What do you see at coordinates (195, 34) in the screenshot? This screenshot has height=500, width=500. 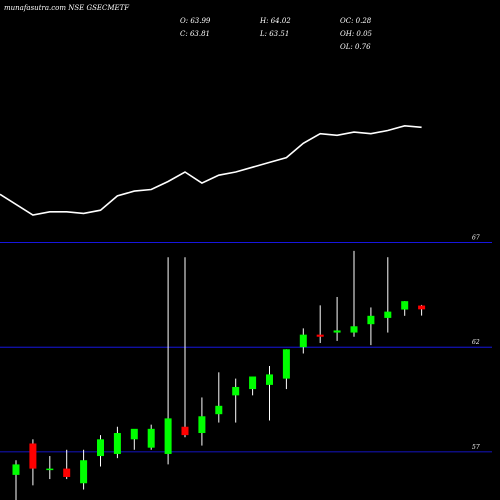 I see `close-readout: C: 63.81` at bounding box center [195, 34].